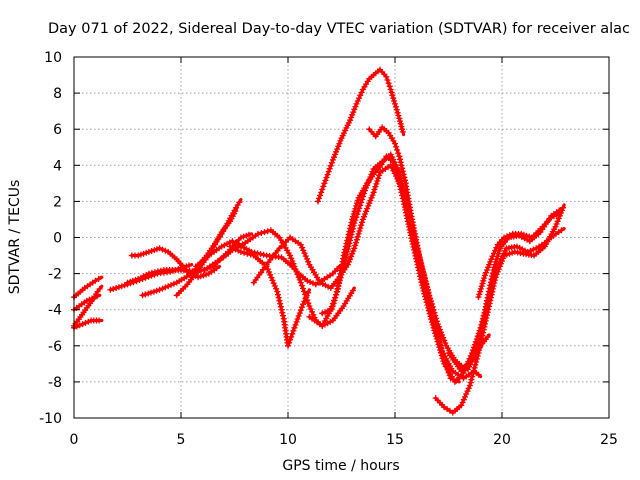  I want to click on x-tick-label: 15, so click(395, 440).